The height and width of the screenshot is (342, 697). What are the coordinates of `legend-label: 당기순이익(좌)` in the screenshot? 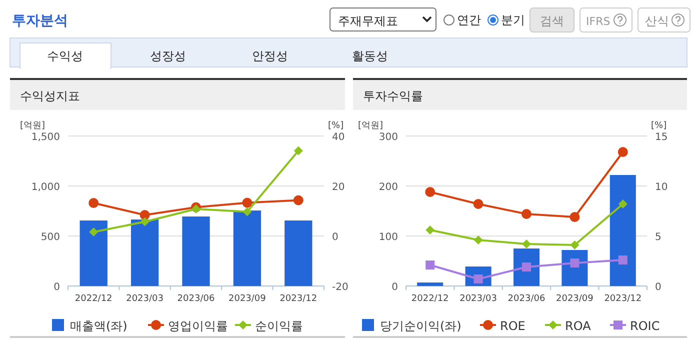 It's located at (421, 326).